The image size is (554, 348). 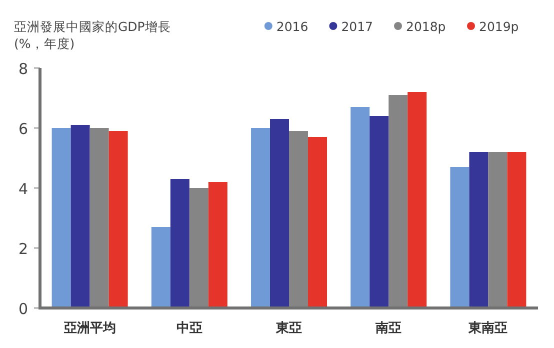 What do you see at coordinates (92, 26) in the screenshot?
I see `chart-title: 亞洲發展中國家的GDP增長` at bounding box center [92, 26].